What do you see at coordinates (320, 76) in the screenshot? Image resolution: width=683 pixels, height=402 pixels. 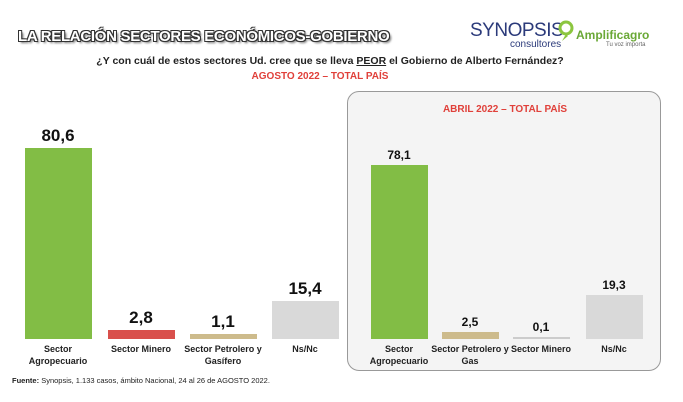 I see `chart-subtitle: AGOSTO 2022 – TOTAL PAÍS` at bounding box center [320, 76].